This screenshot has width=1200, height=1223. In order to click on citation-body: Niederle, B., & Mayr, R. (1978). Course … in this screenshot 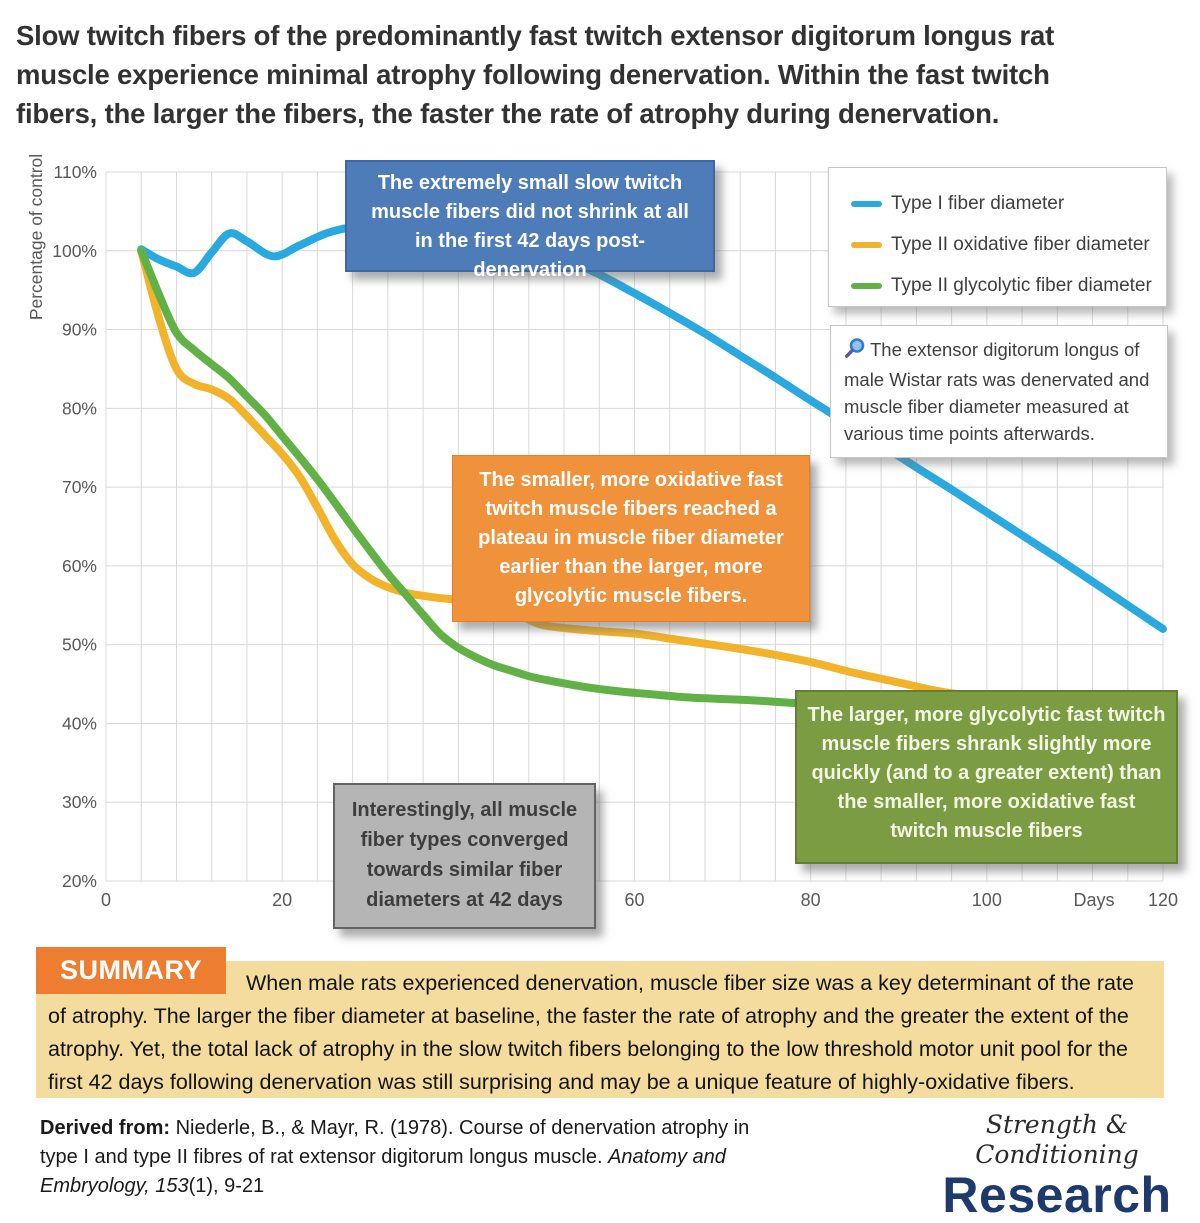, I will do `click(395, 1142)`.